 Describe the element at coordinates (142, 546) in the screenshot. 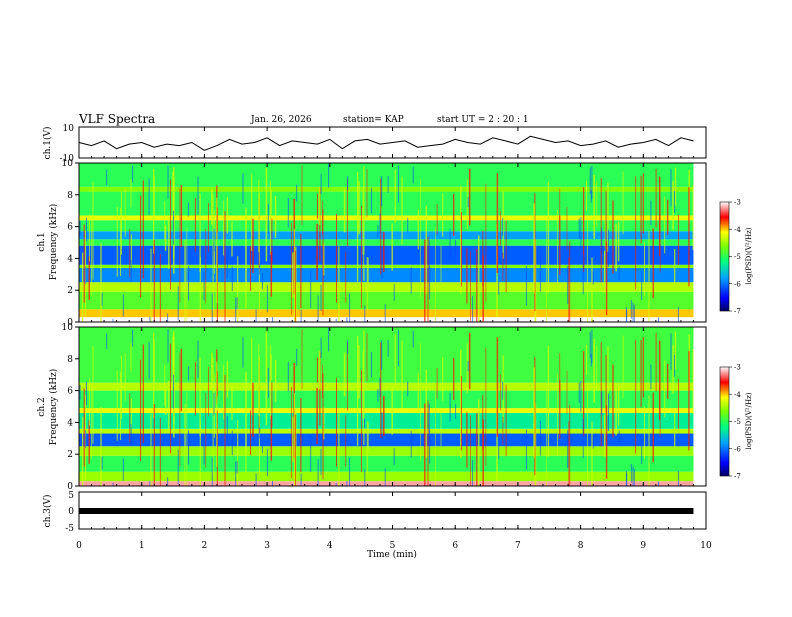

I see `time-axis-tick-label: 1` at that location.